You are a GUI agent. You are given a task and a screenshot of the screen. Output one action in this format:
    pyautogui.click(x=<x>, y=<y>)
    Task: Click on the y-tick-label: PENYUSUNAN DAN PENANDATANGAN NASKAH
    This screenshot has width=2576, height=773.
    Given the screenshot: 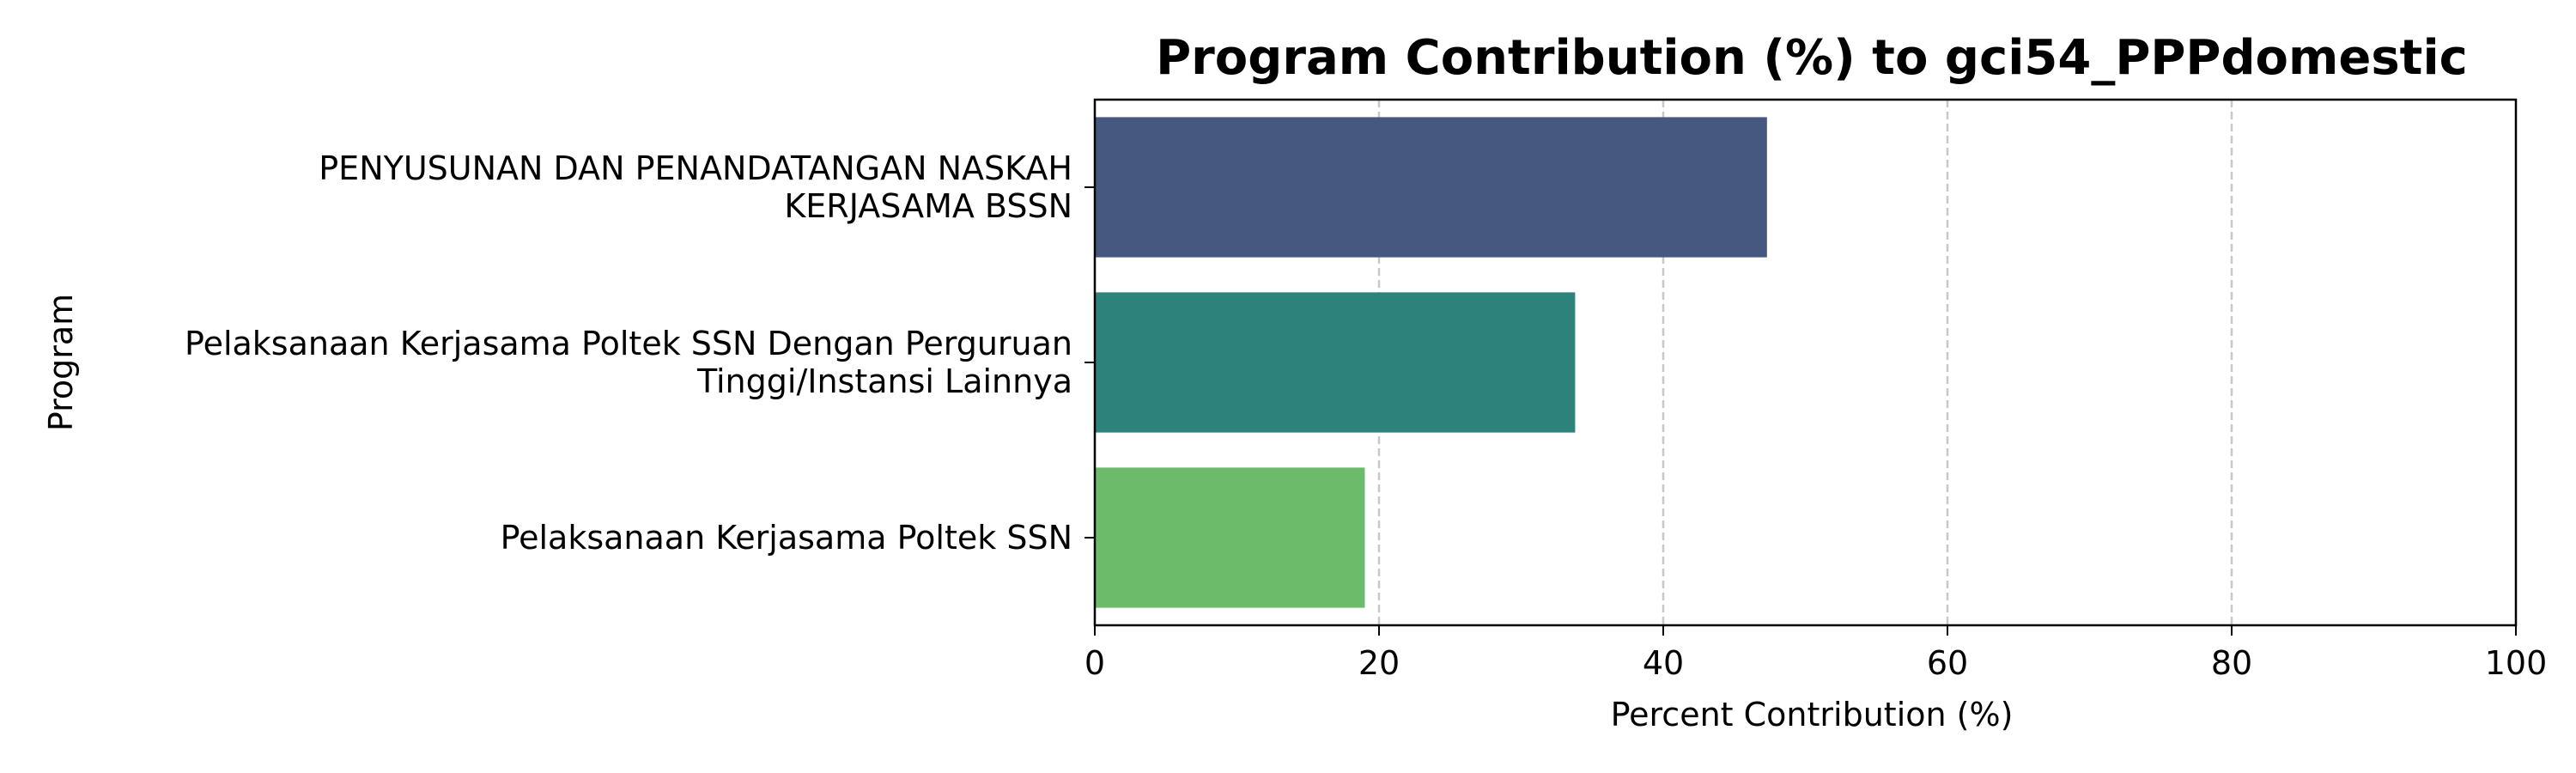 What is the action you would take?
    pyautogui.click(x=695, y=168)
    